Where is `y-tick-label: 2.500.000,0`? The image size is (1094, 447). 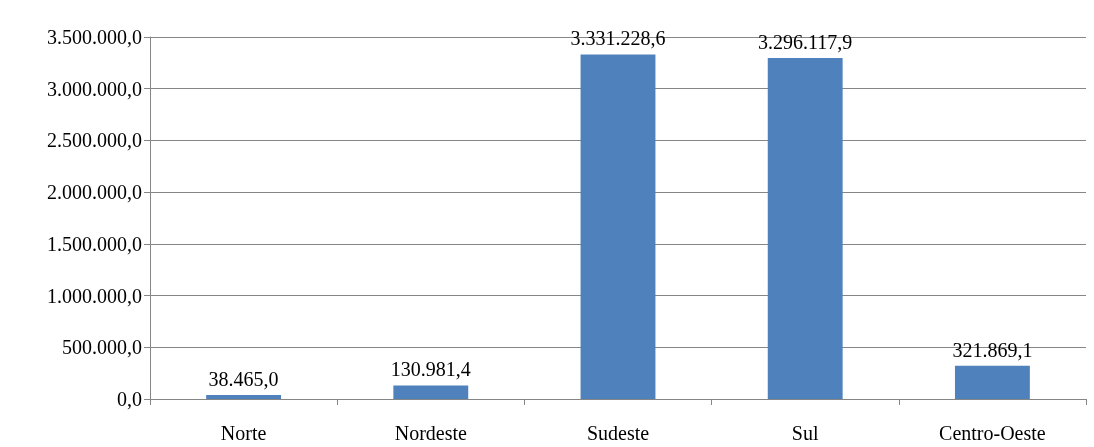
y-tick-label: 2.500.000,0 is located at coordinates (94, 140).